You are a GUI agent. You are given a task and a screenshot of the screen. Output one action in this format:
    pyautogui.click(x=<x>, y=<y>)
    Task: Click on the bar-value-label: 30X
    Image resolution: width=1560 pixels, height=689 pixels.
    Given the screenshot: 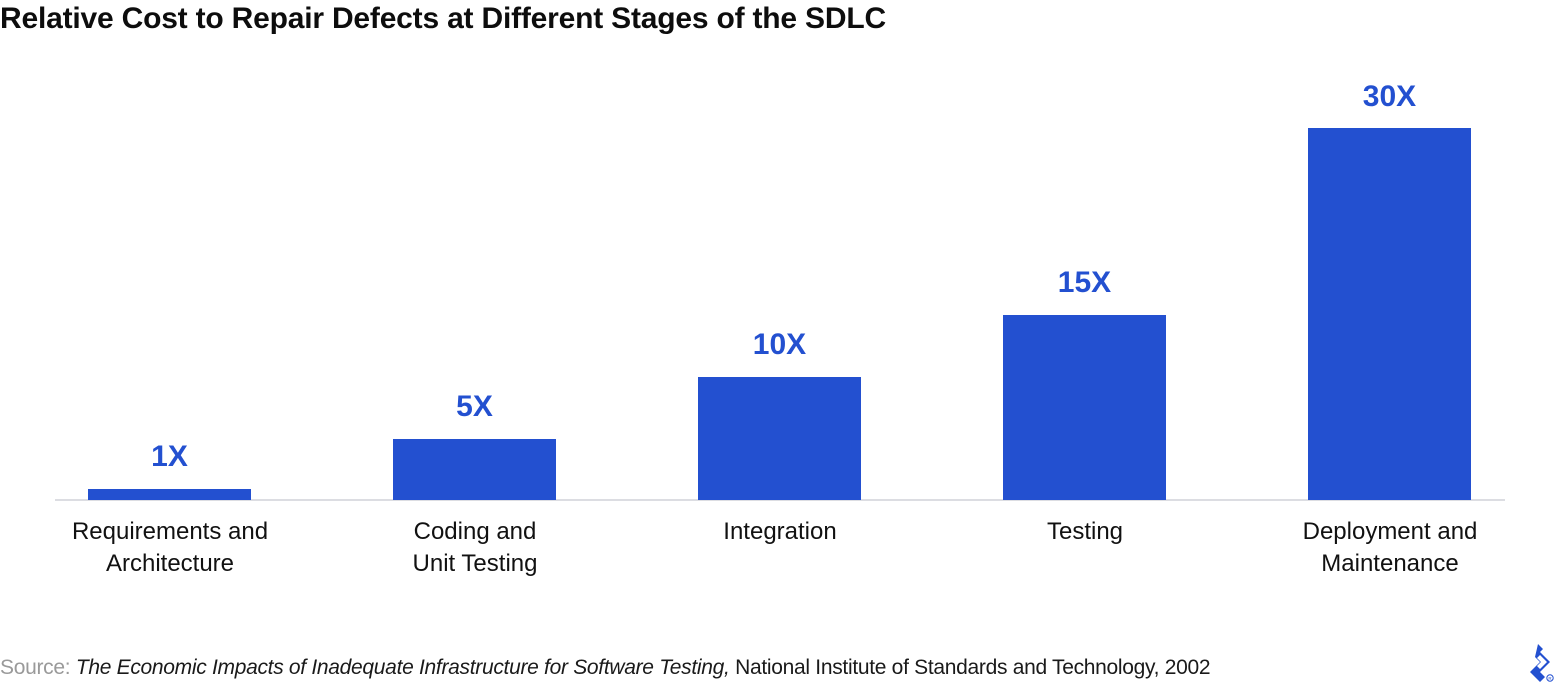 What is the action you would take?
    pyautogui.click(x=1389, y=96)
    